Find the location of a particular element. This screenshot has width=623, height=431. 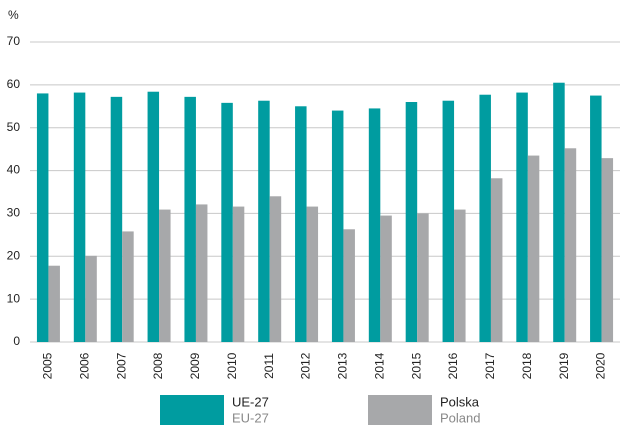

y-tick-label: 20 is located at coordinates (14, 255).